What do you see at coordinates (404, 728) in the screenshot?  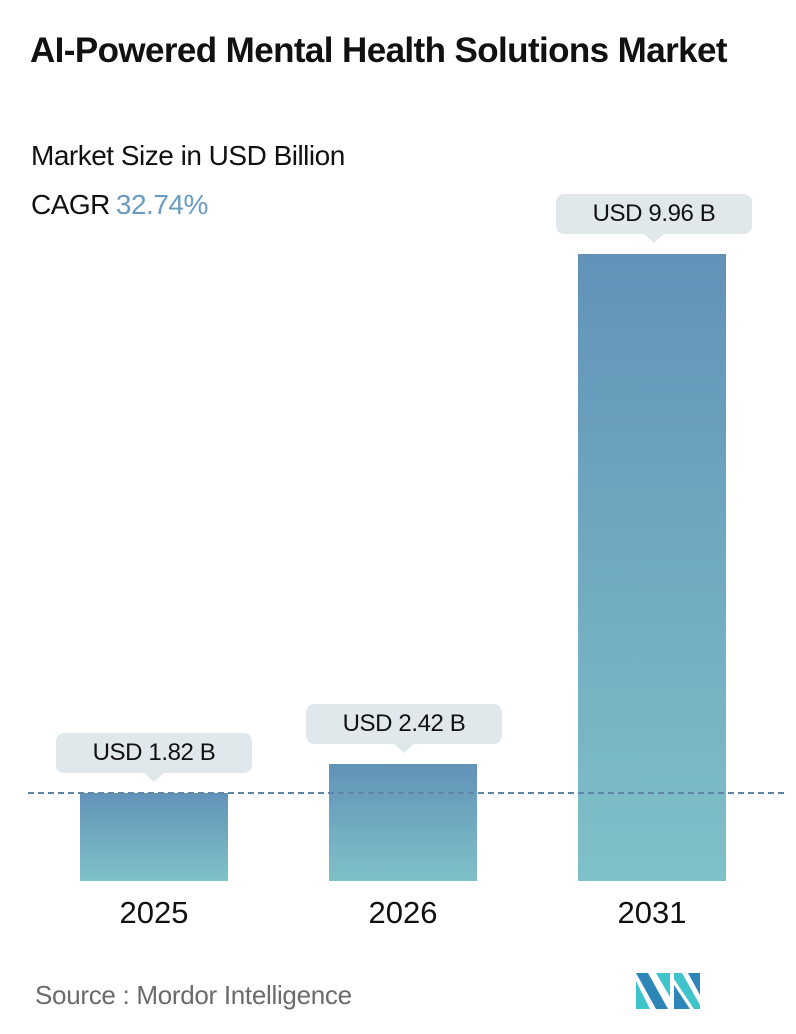 I see `data-label-2026: USD 2.42 B` at bounding box center [404, 728].